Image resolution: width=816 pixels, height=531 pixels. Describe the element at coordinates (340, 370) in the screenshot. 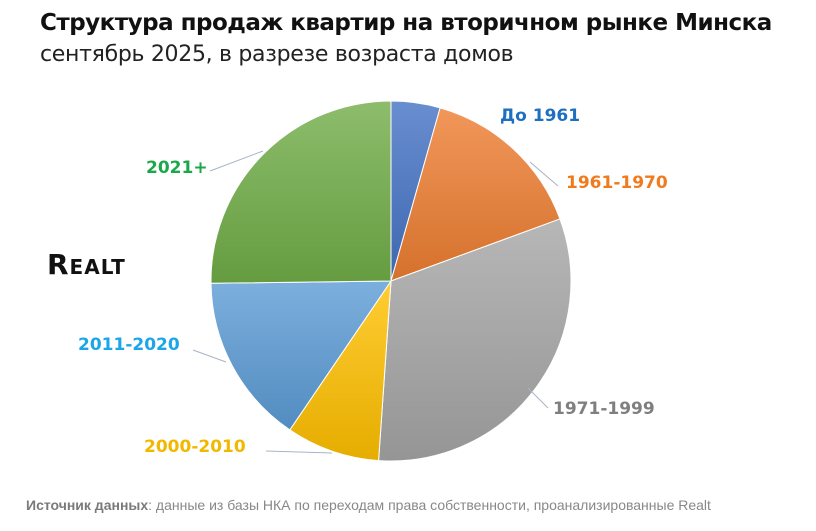

I see `pie-slice-2000-2010` at that location.